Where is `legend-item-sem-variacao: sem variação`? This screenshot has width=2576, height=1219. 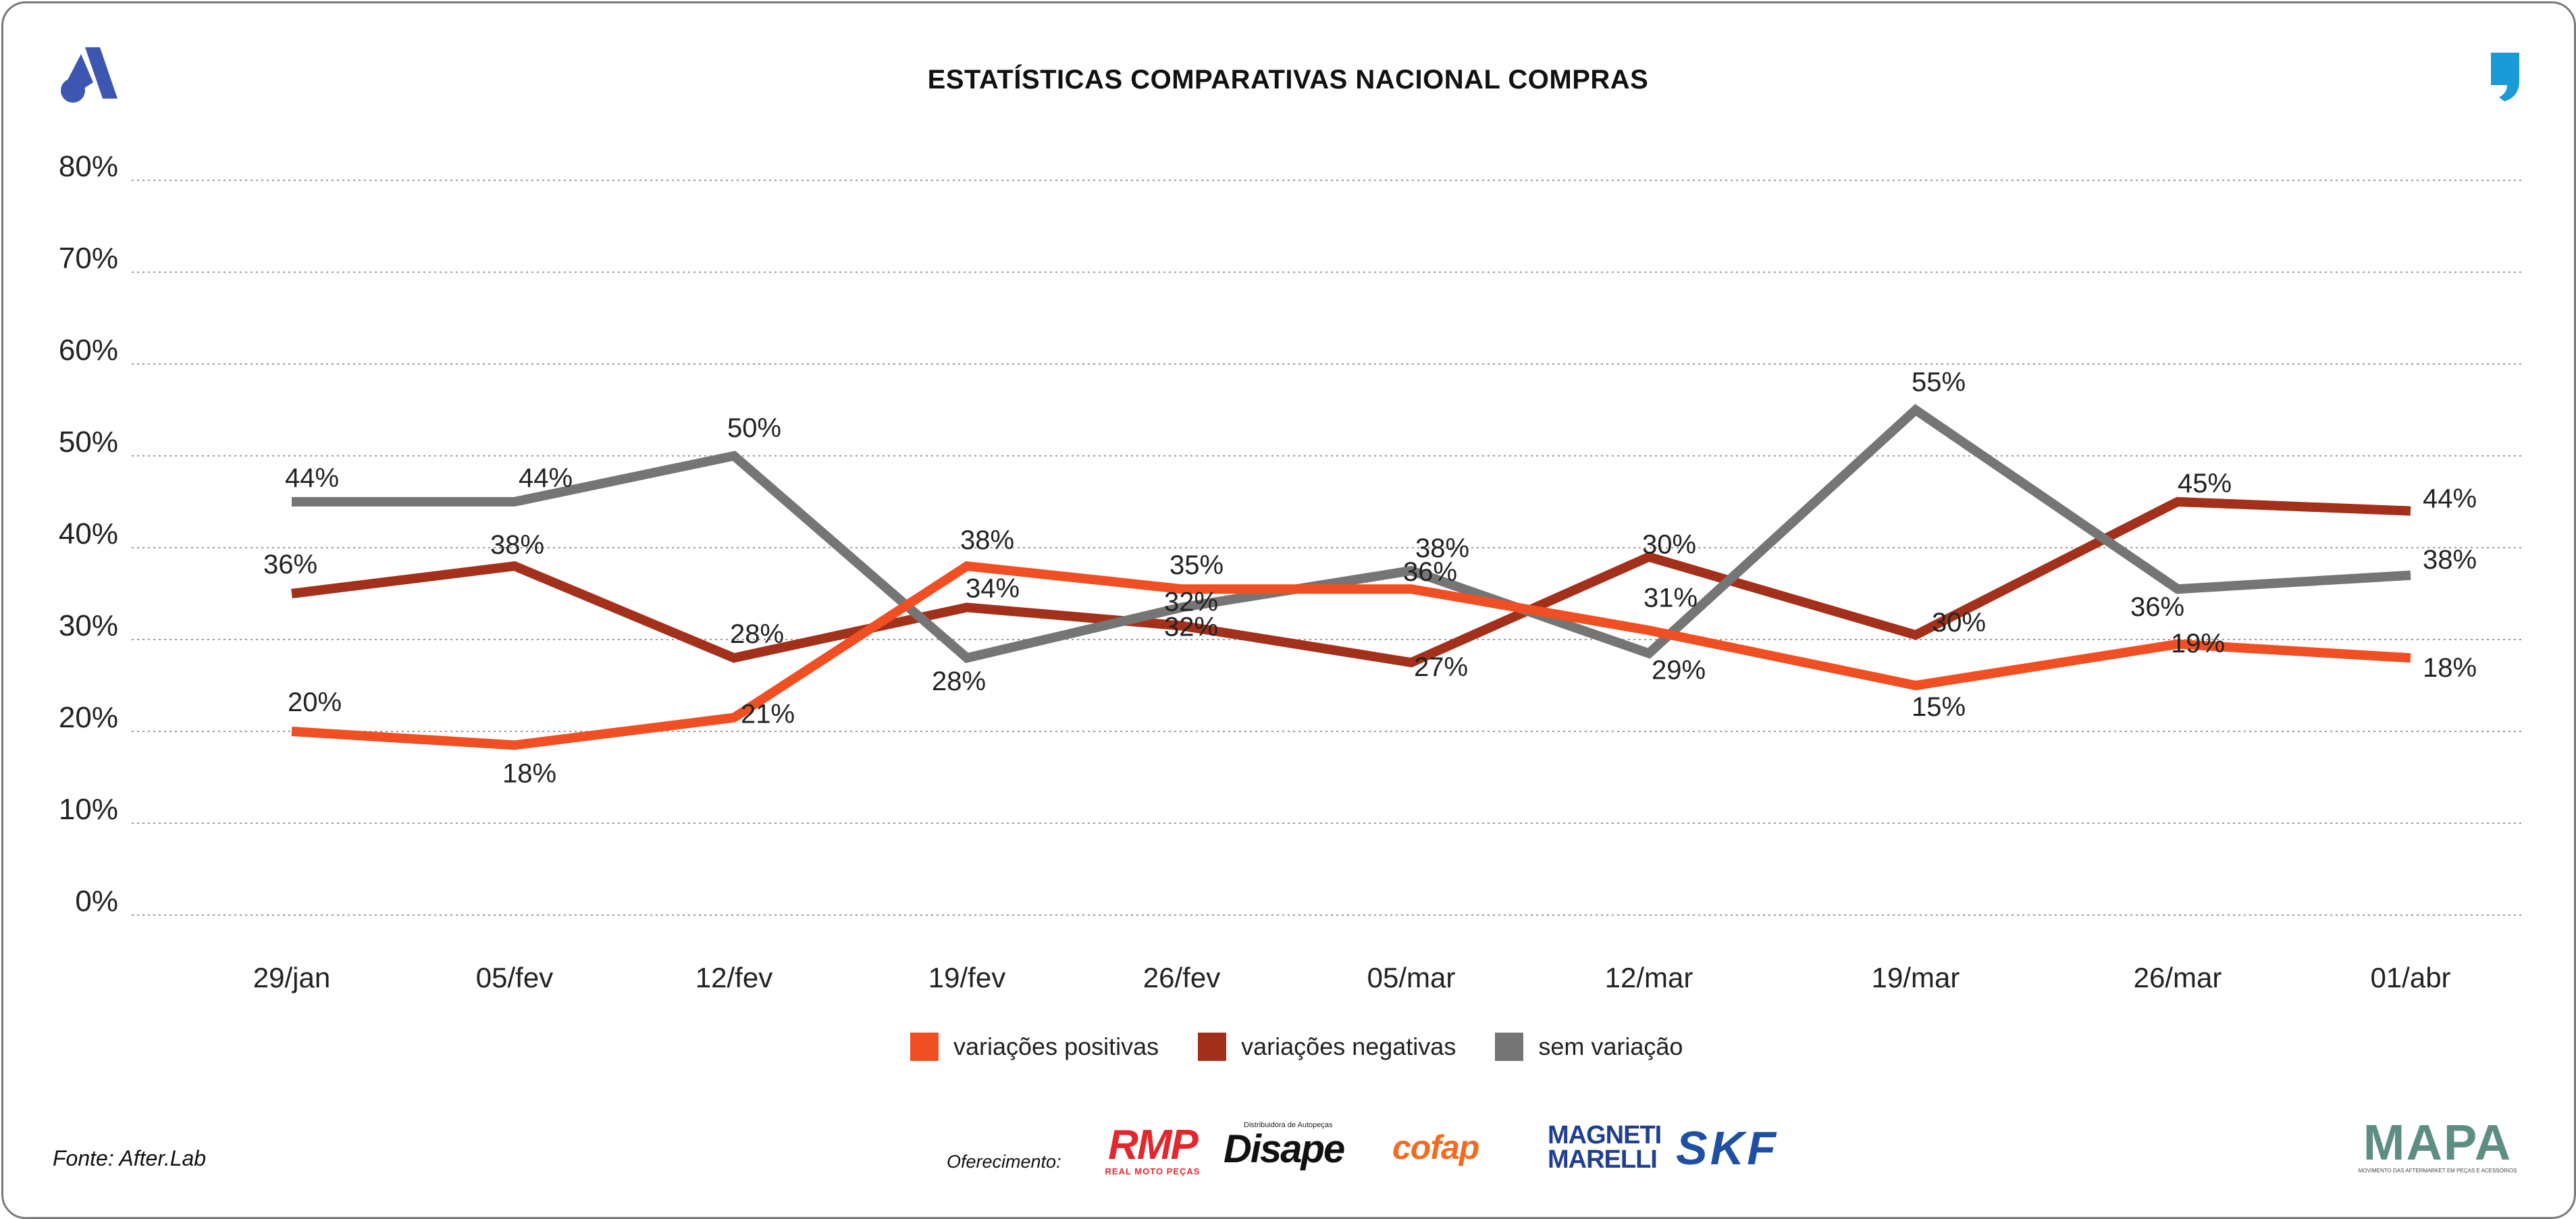
legend-item-sem-variacao: sem variação is located at coordinates (1589, 1047).